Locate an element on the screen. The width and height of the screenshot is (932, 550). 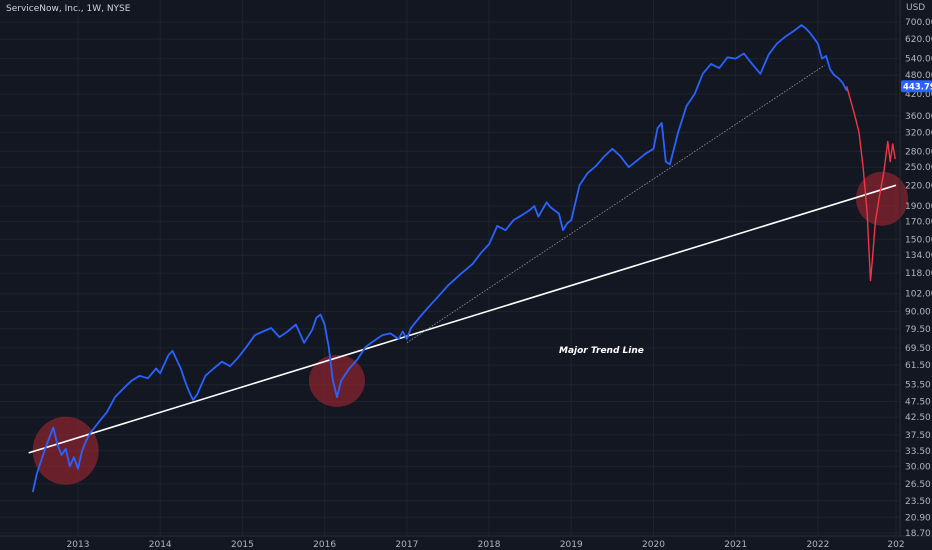
price-tick-label: 134.00 is located at coordinates (918, 256).